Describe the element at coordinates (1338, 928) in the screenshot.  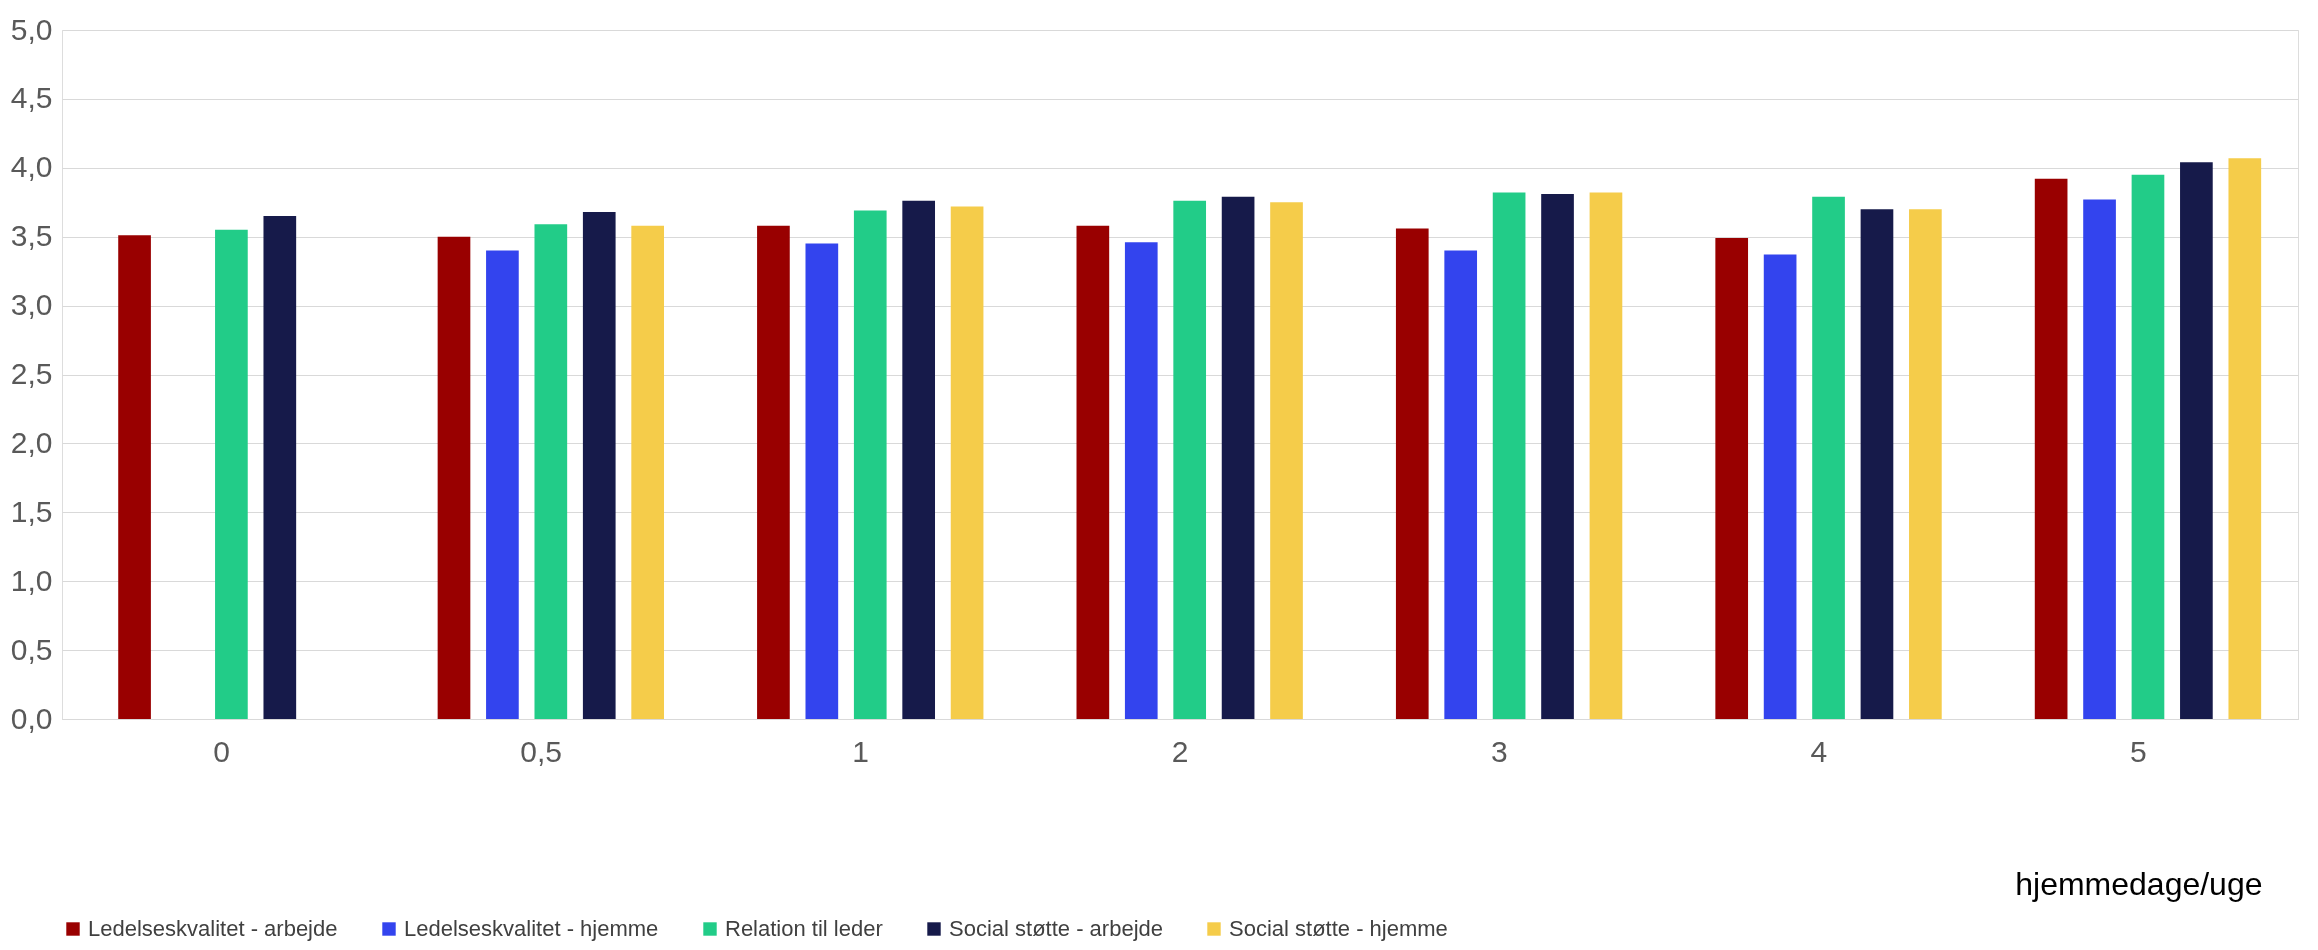
I see `legend-label: Social støtte - hjemme` at that location.